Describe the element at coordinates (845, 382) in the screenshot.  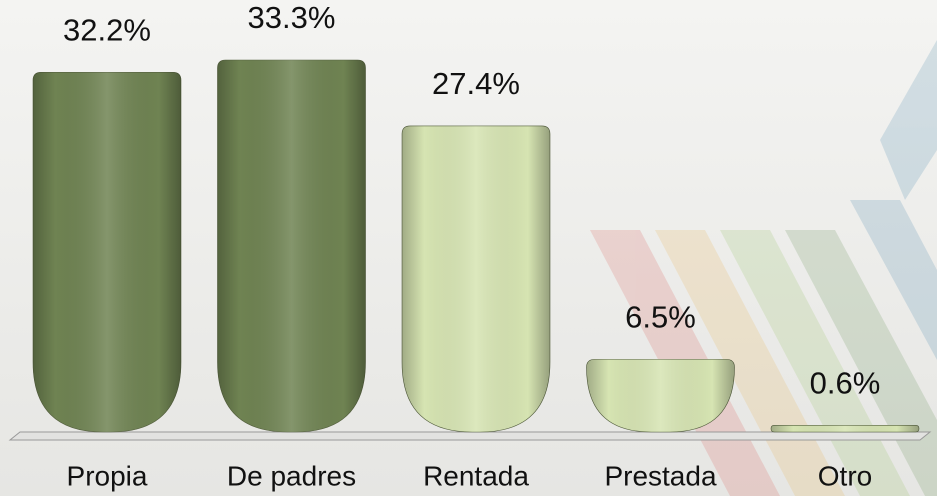
I see `value-label: 0.6%` at that location.